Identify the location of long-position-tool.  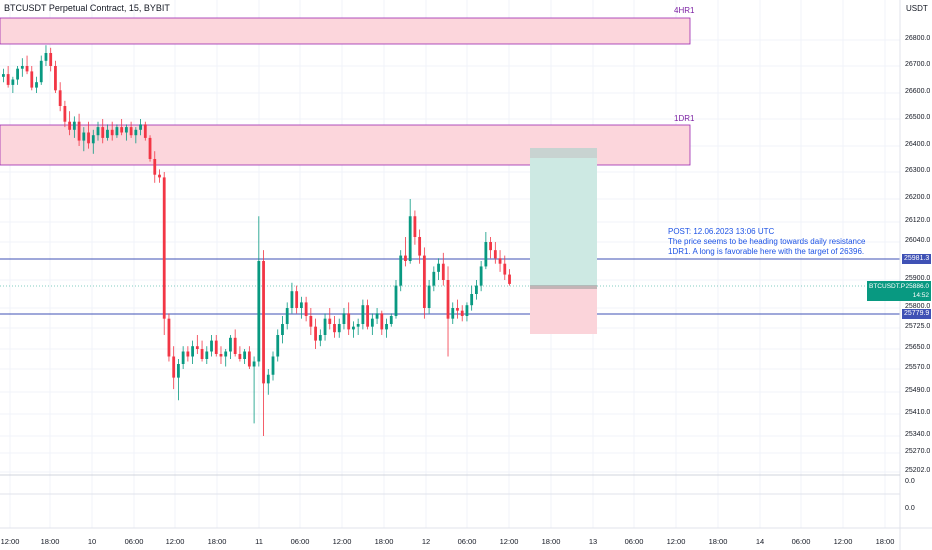
(563, 241).